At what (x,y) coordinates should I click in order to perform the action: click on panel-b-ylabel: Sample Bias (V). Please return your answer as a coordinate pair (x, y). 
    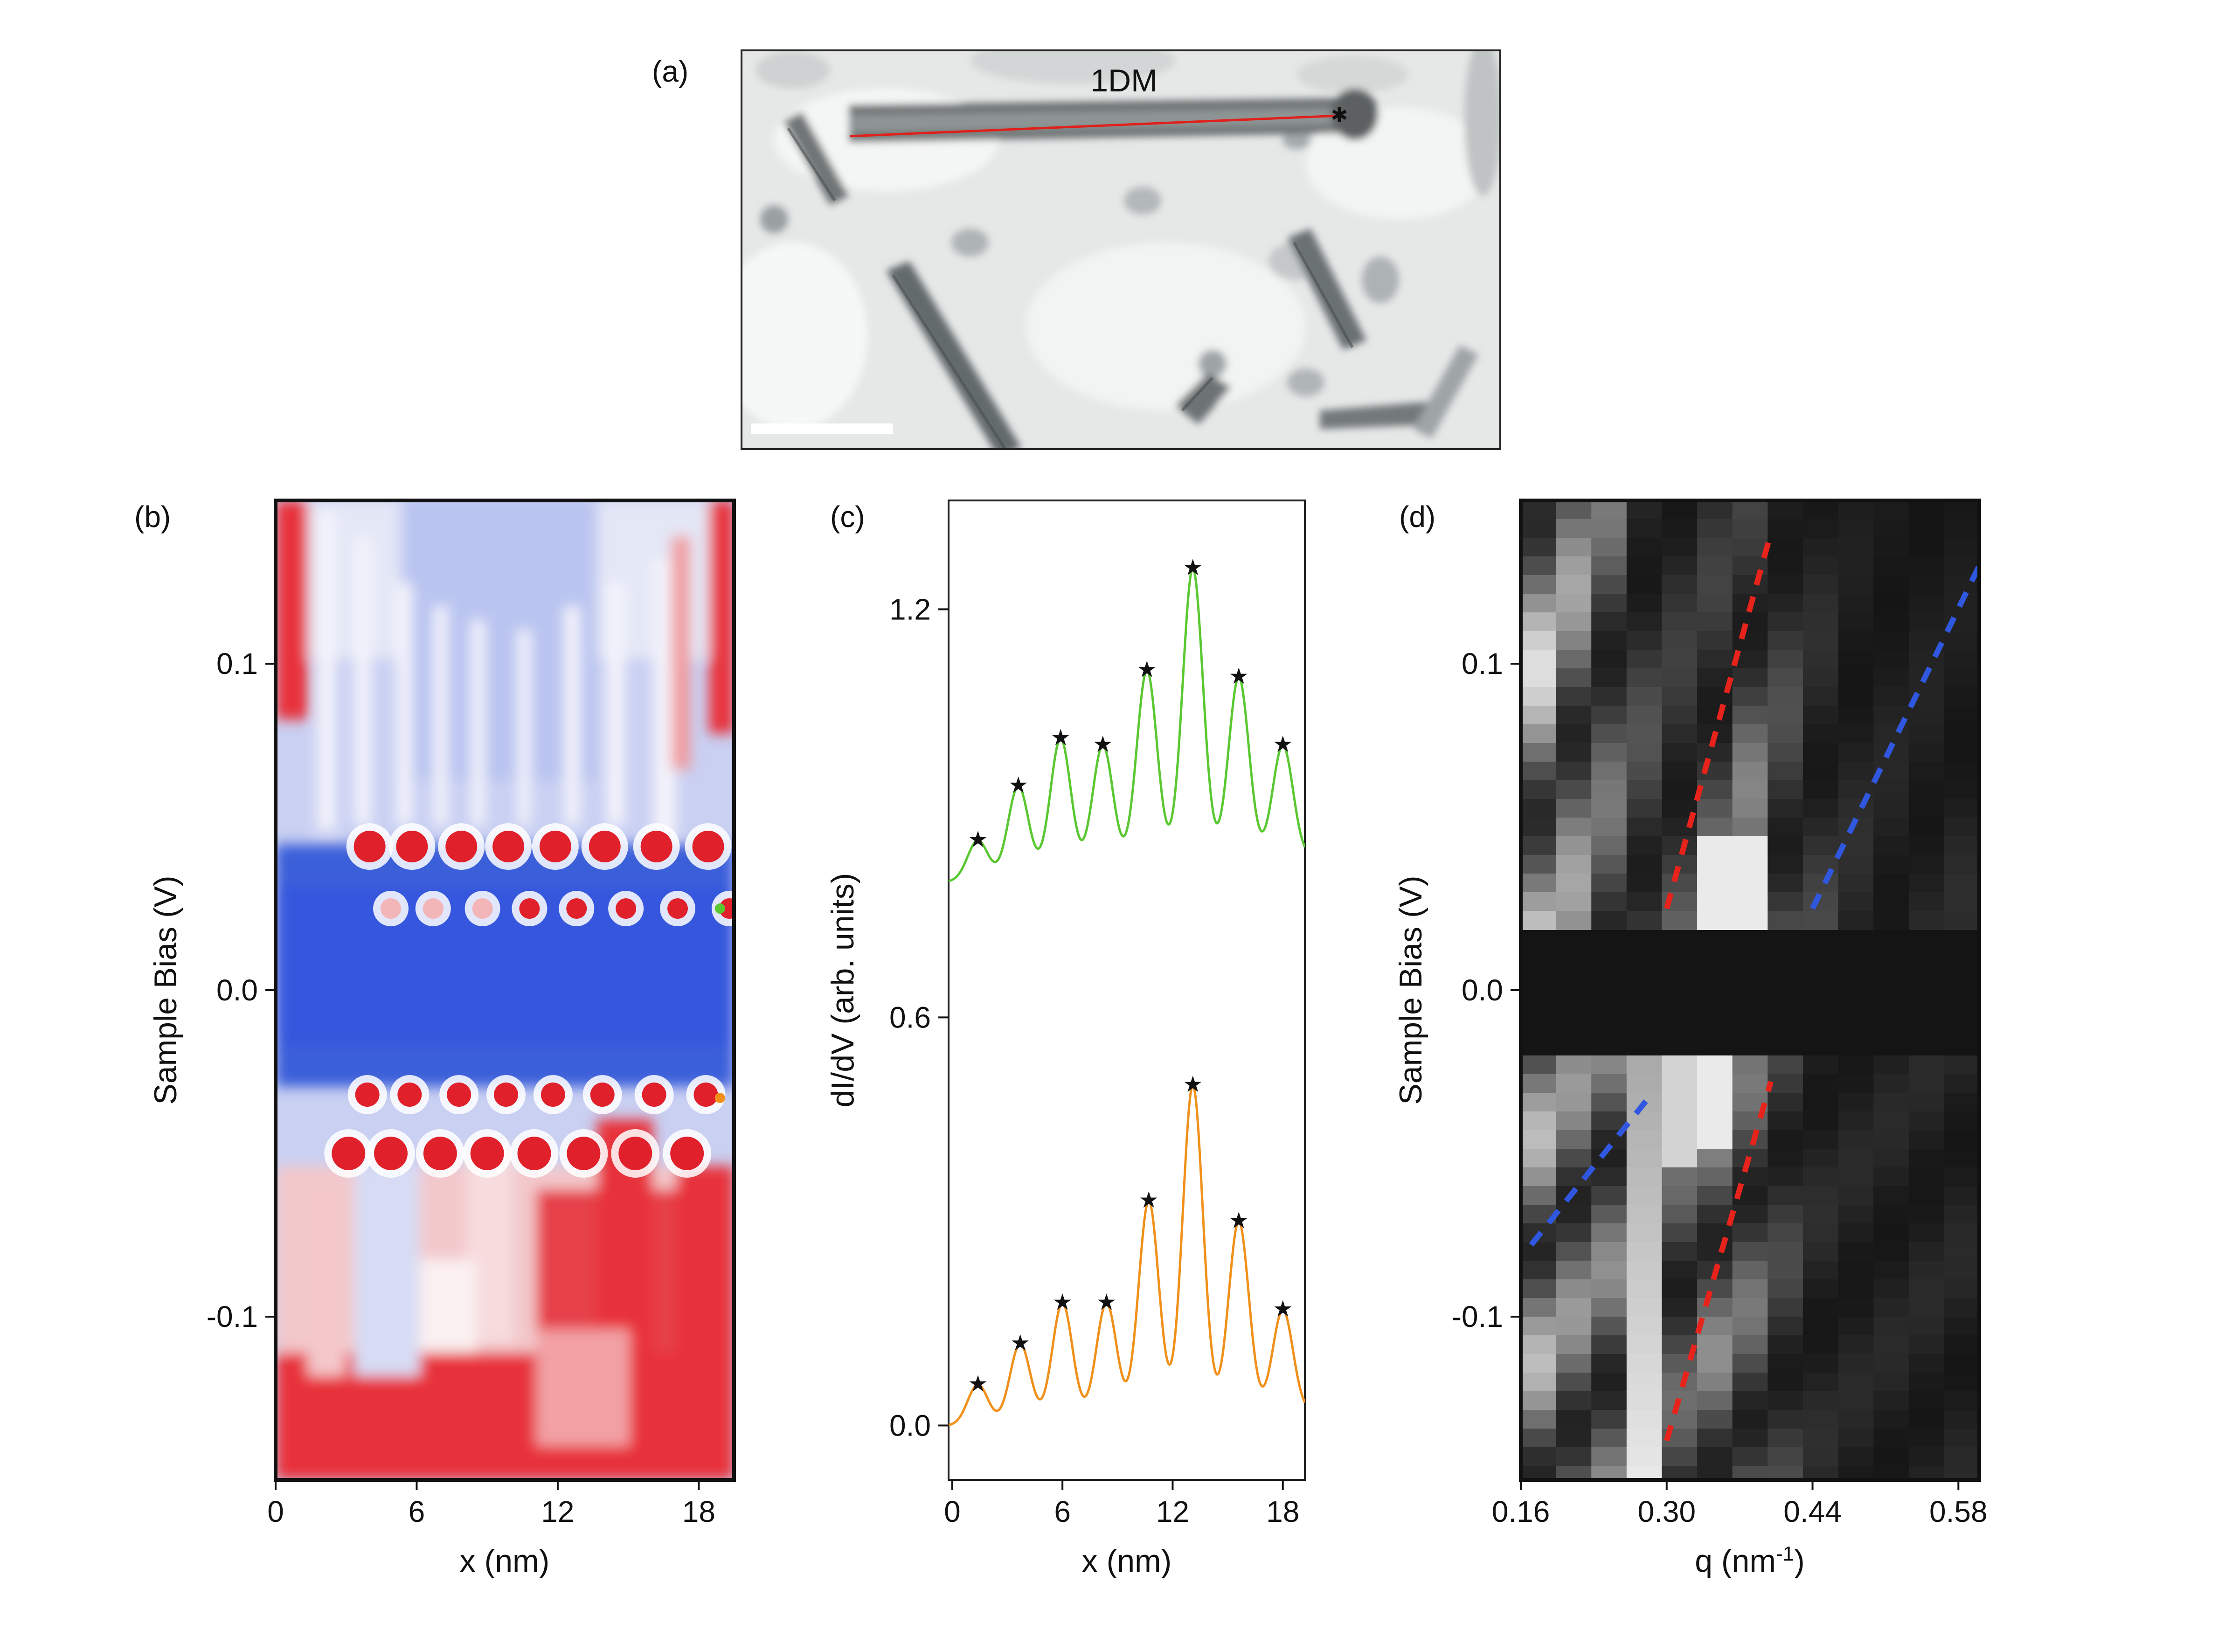
    Looking at the image, I should click on (165, 990).